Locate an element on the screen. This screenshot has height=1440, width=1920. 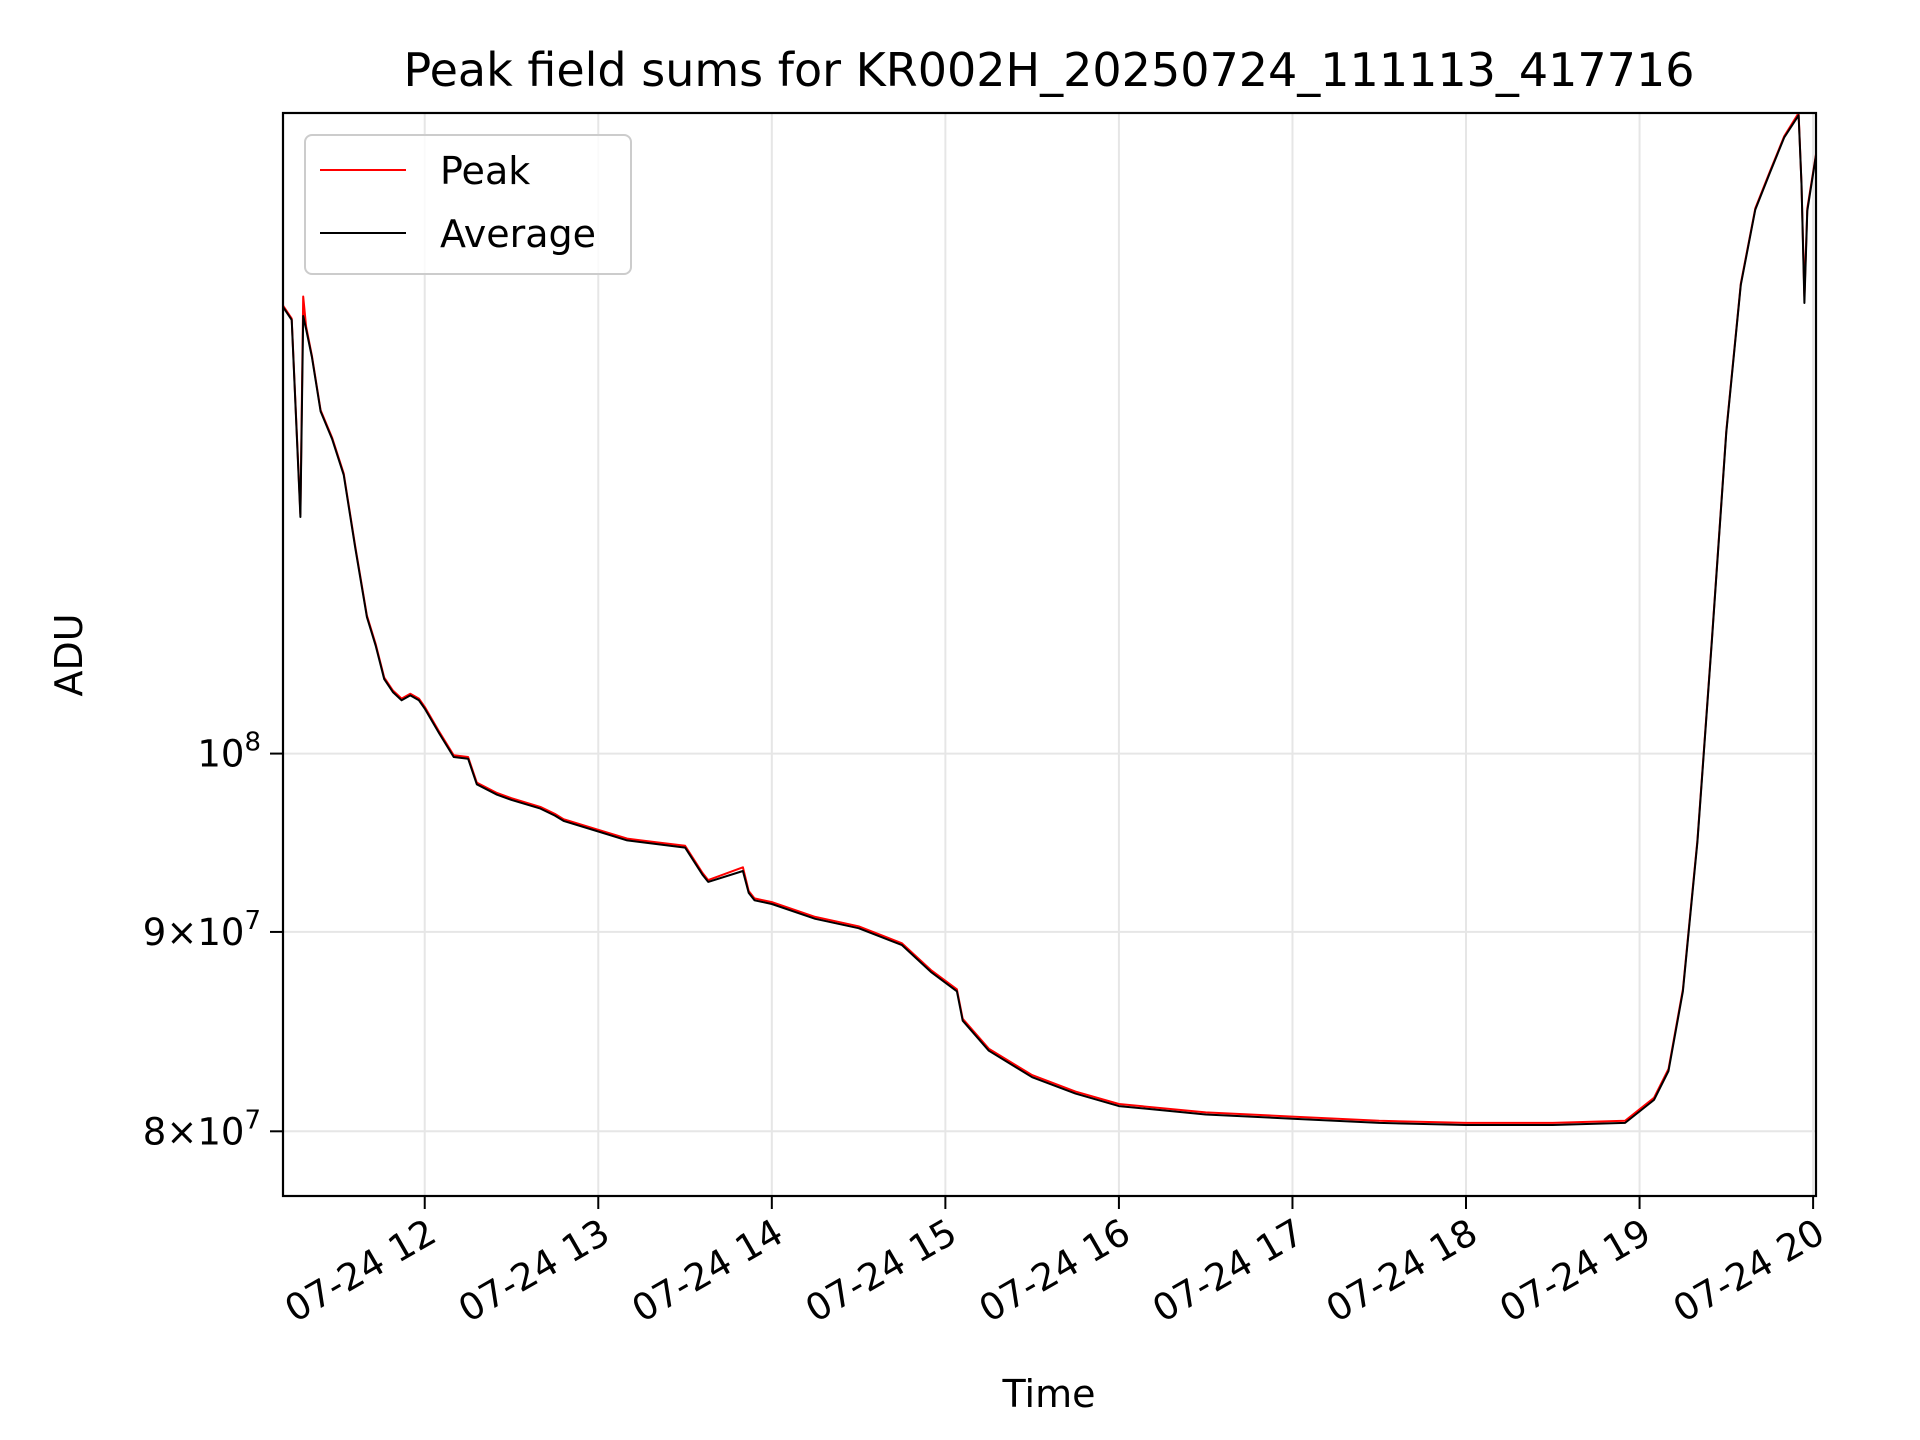
y-tick-mantissa: 9 is located at coordinates (155, 932).